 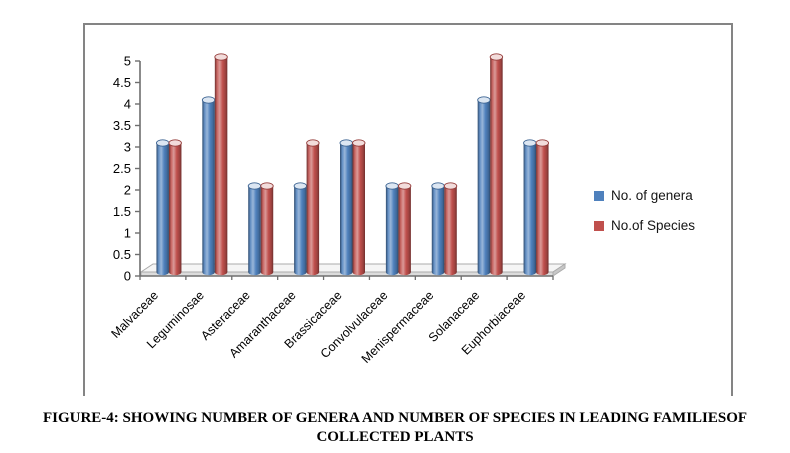 What do you see at coordinates (300, 229) in the screenshot?
I see `bar-genera-Amaranthaceae` at bounding box center [300, 229].